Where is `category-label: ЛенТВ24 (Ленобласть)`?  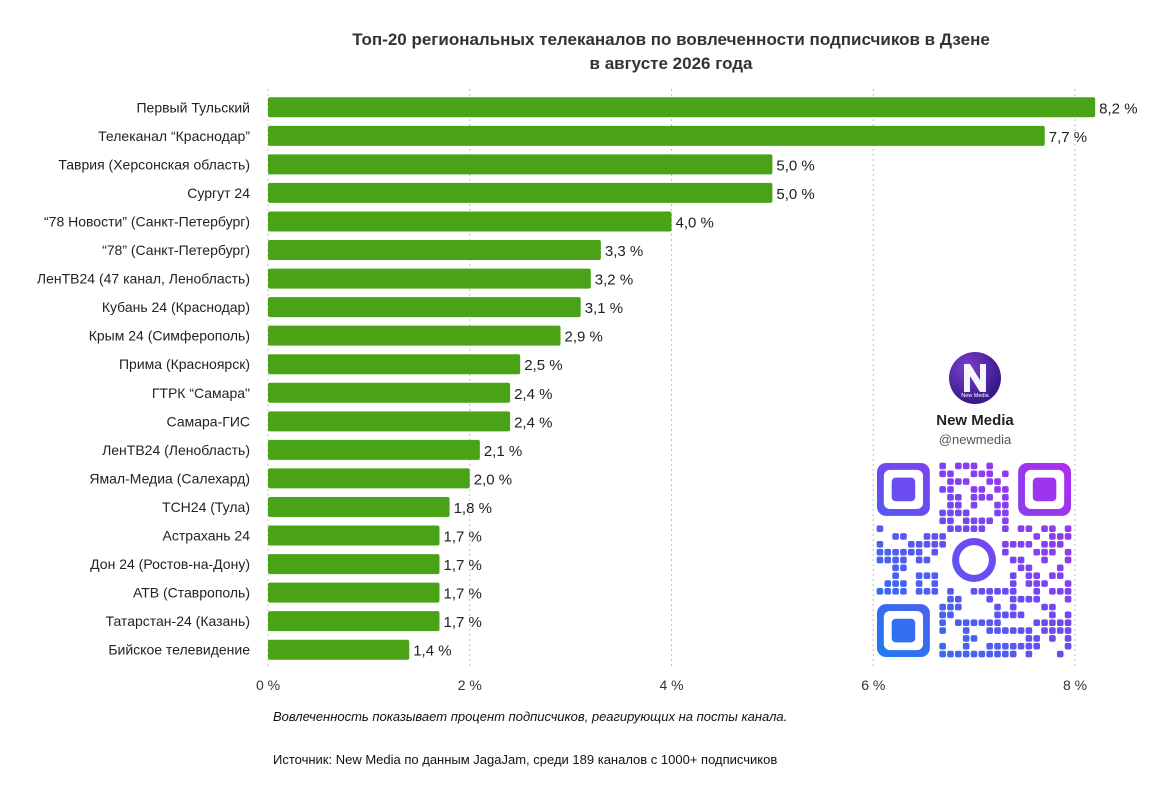 category-label: ЛенТВ24 (Ленобласть) is located at coordinates (176, 450).